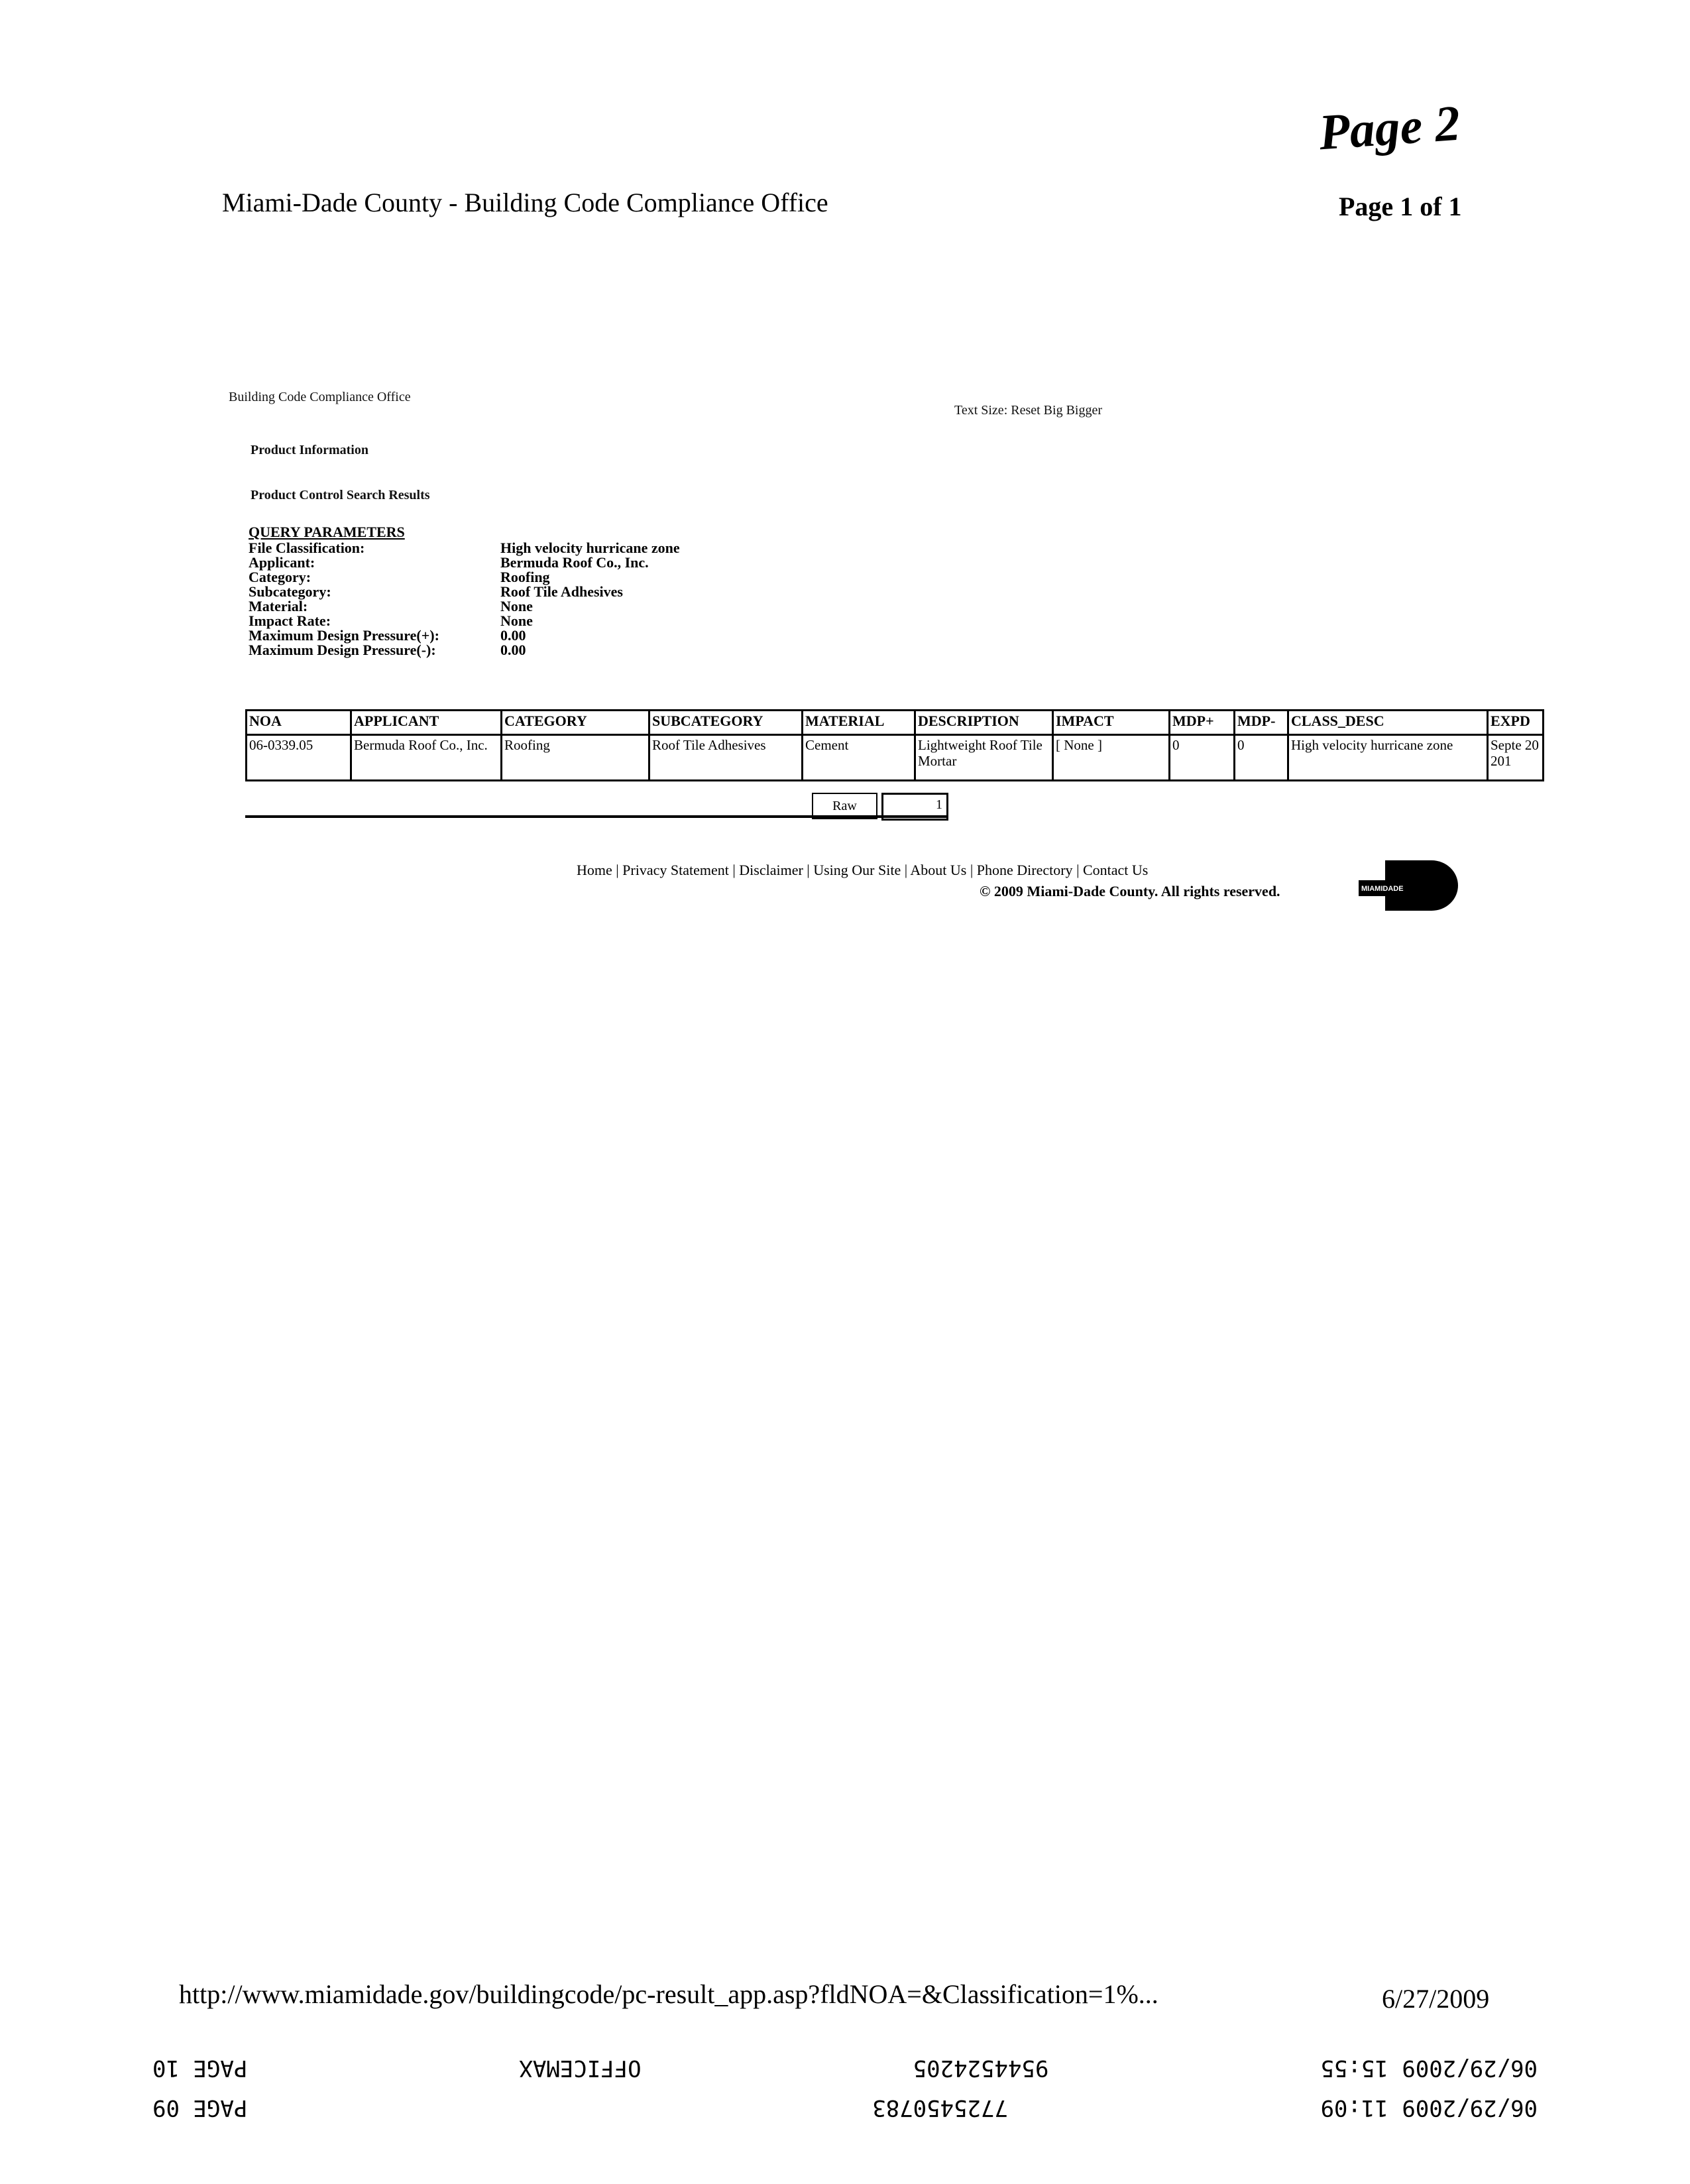 The width and height of the screenshot is (1690, 2184). I want to click on column-header: APPLICANT, so click(426, 722).